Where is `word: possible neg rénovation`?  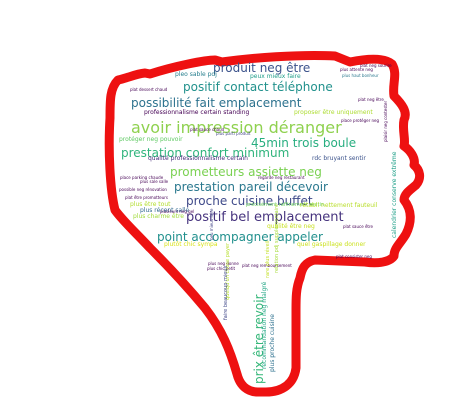 word: possible neg rénovation is located at coordinates (143, 189).